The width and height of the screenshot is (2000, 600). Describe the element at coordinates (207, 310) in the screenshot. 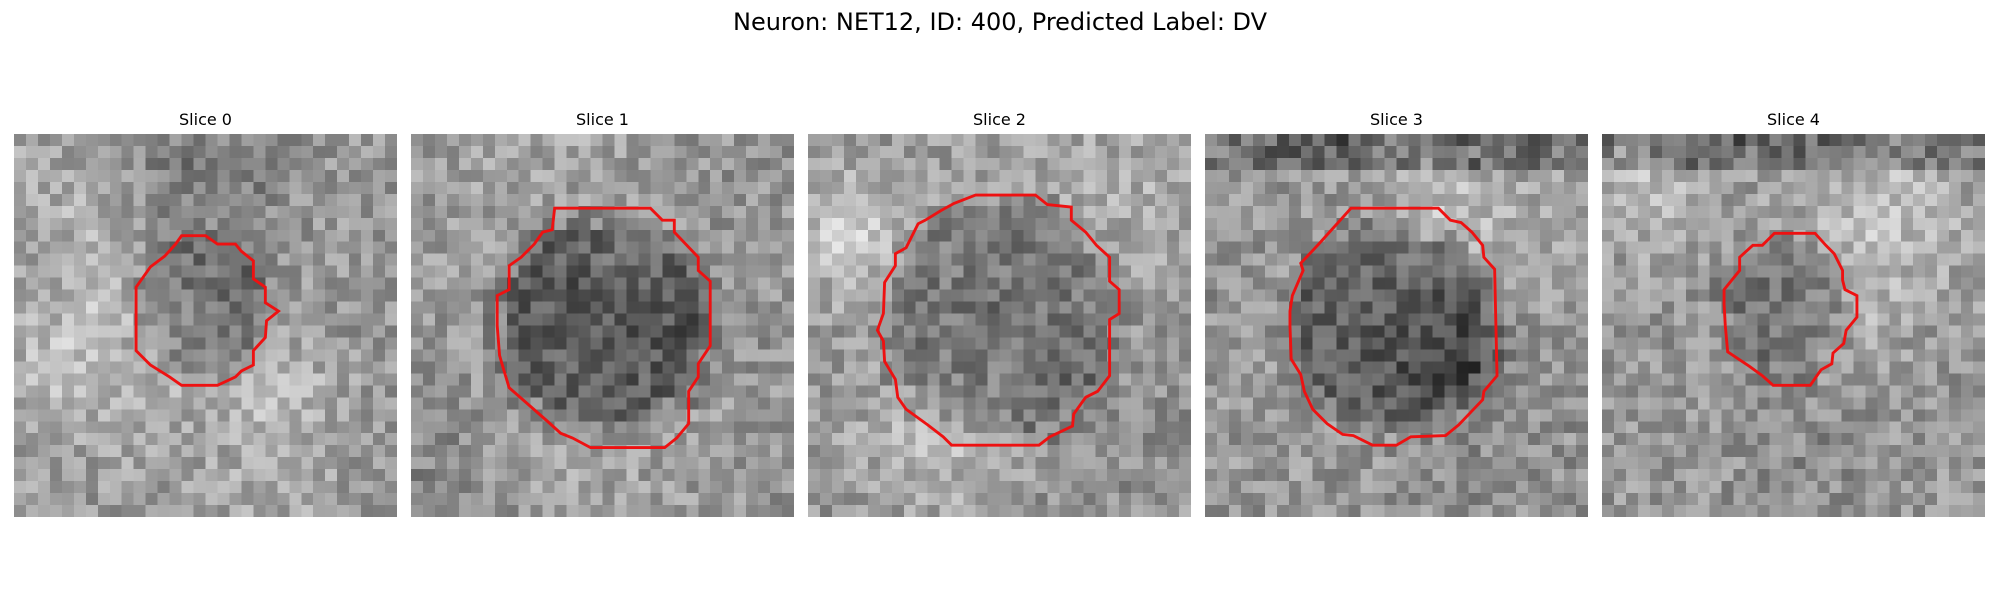

I see `slice-0-contour` at that location.